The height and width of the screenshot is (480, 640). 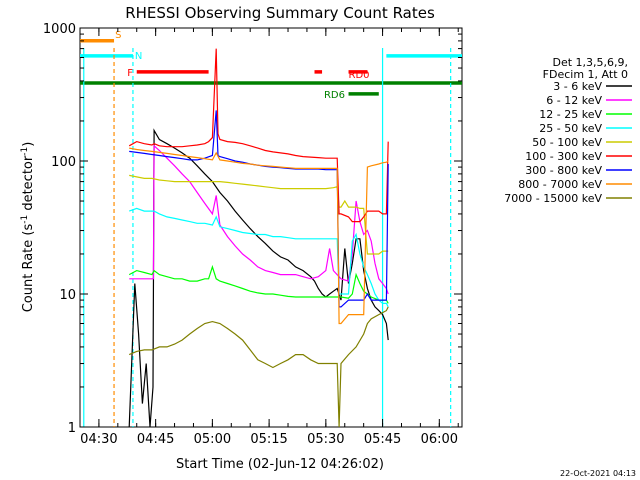 What do you see at coordinates (553, 198) in the screenshot?
I see `legend-label: 7000 - 15000 keV` at bounding box center [553, 198].